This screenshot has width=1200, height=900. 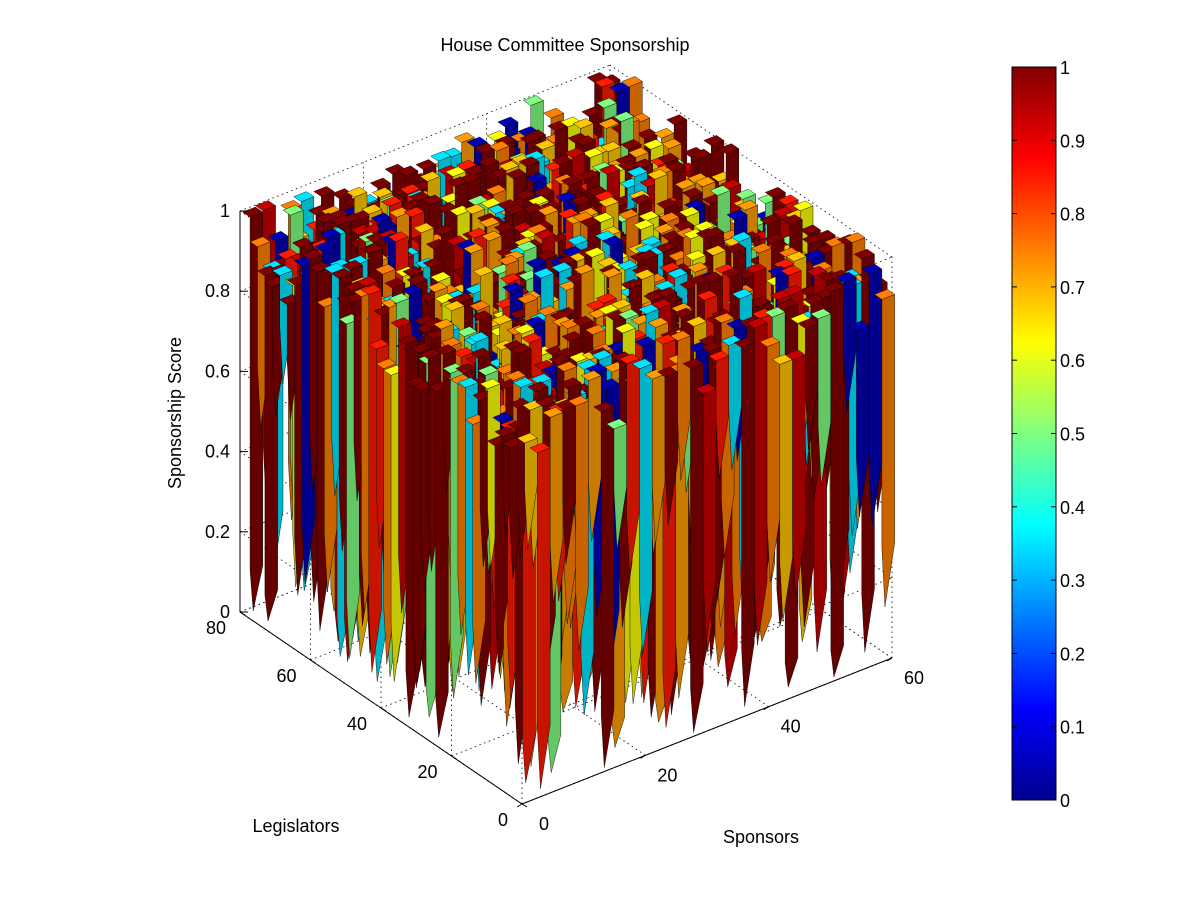 I want to click on colorbar-tick-label: 0.6, so click(x=1072, y=361).